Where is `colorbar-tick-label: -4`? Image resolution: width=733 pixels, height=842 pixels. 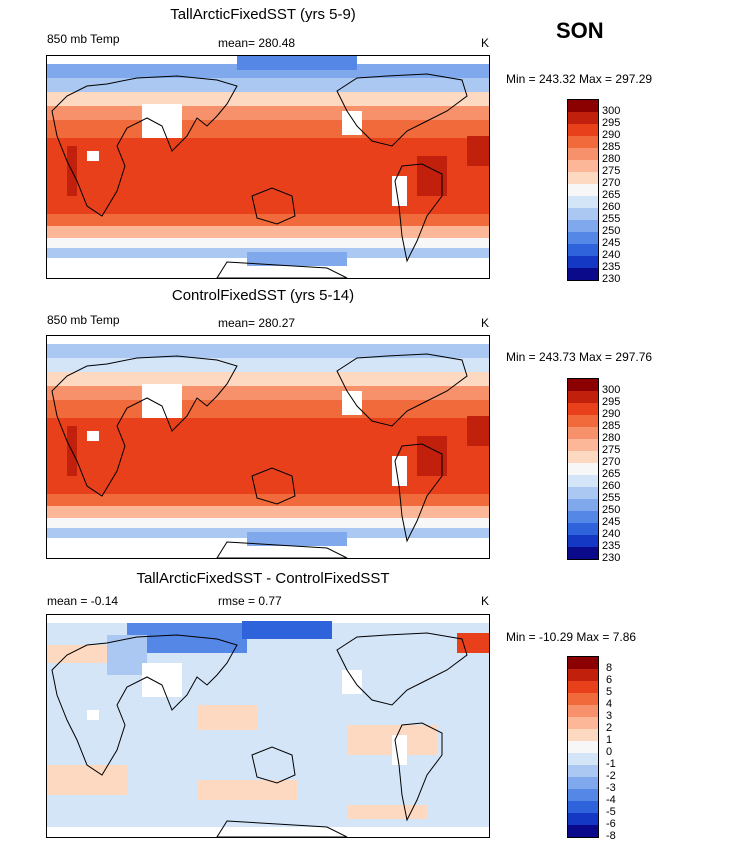 colorbar-tick-label: -4 is located at coordinates (611, 800).